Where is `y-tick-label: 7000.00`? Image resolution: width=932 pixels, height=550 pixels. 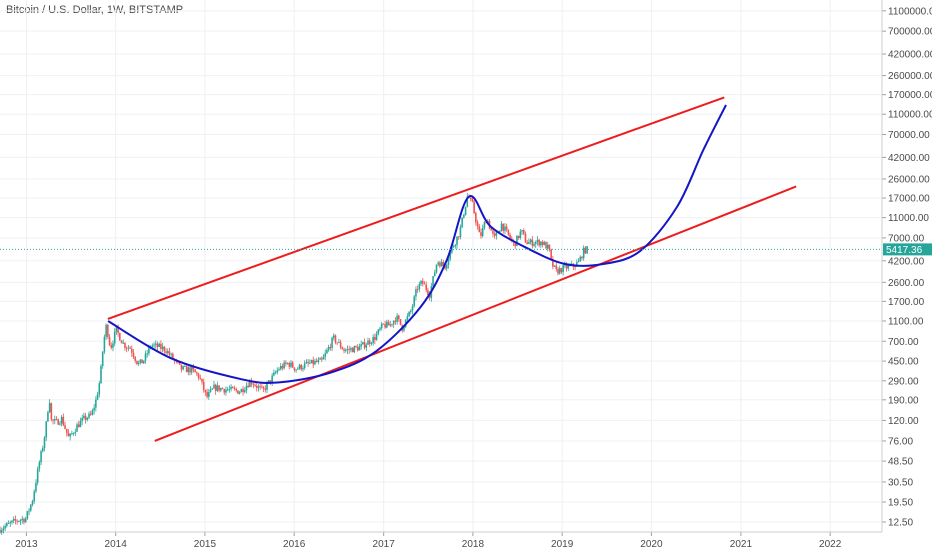
y-tick-label: 7000.00 is located at coordinates (906, 238).